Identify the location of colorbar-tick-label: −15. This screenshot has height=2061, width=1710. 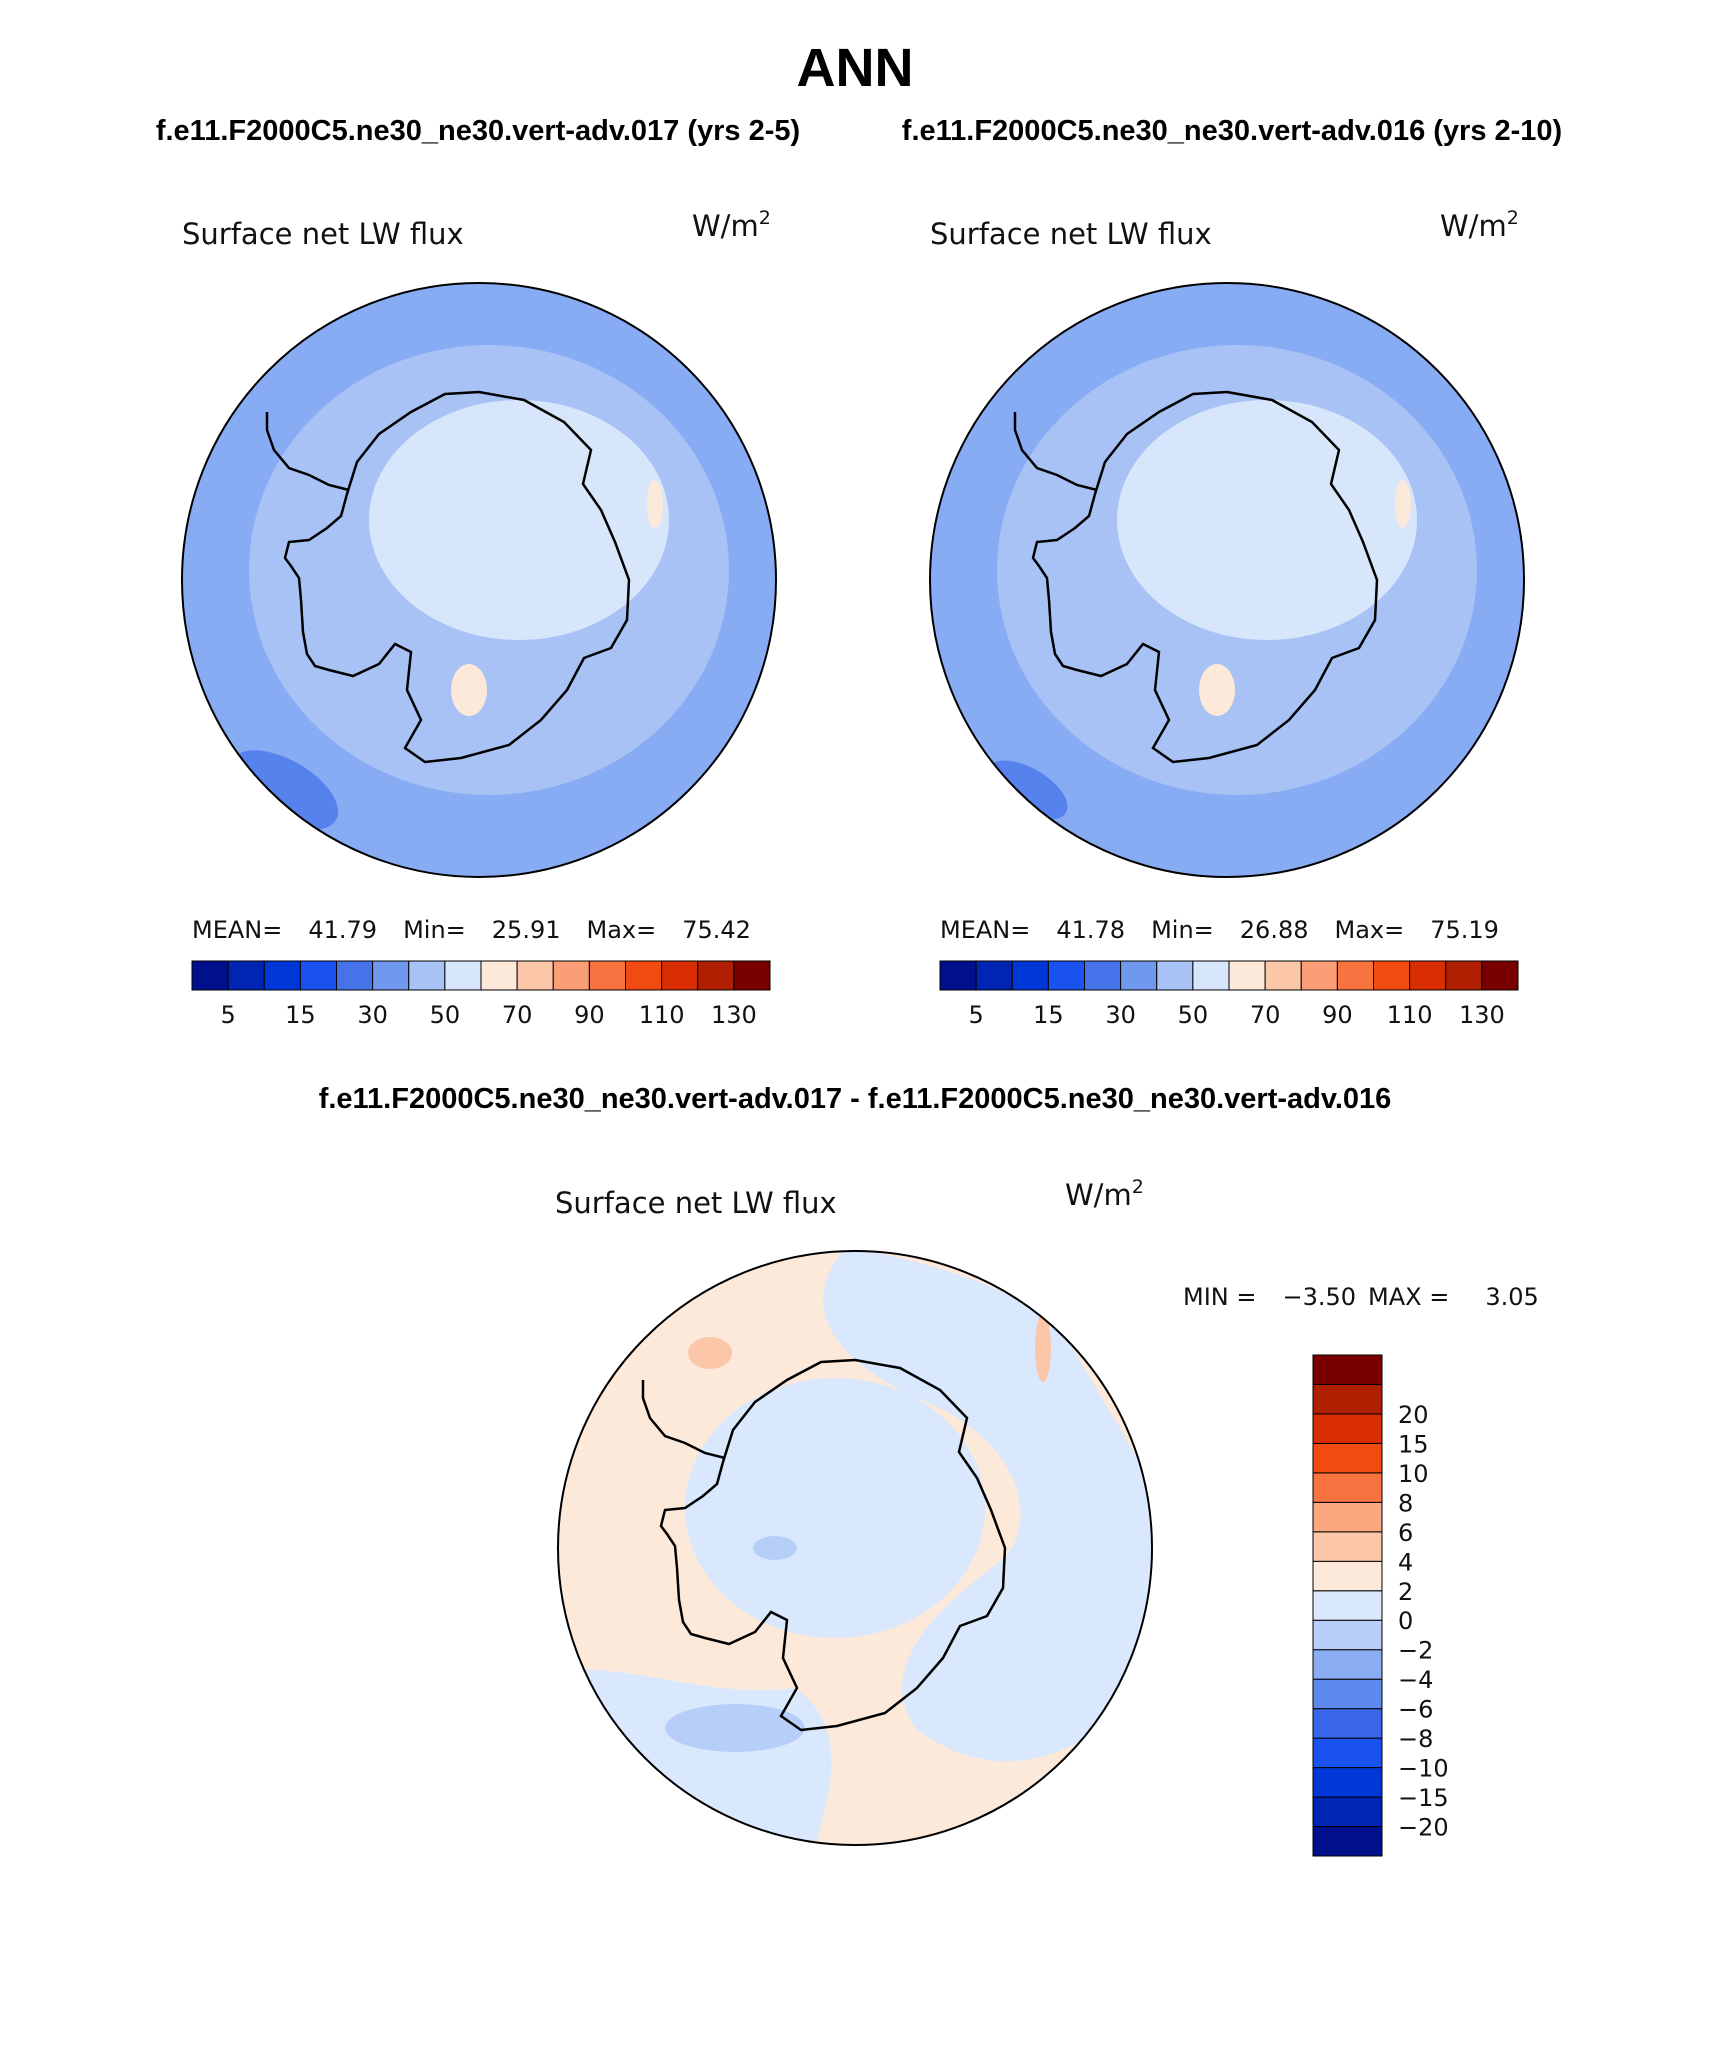
(1423, 1798).